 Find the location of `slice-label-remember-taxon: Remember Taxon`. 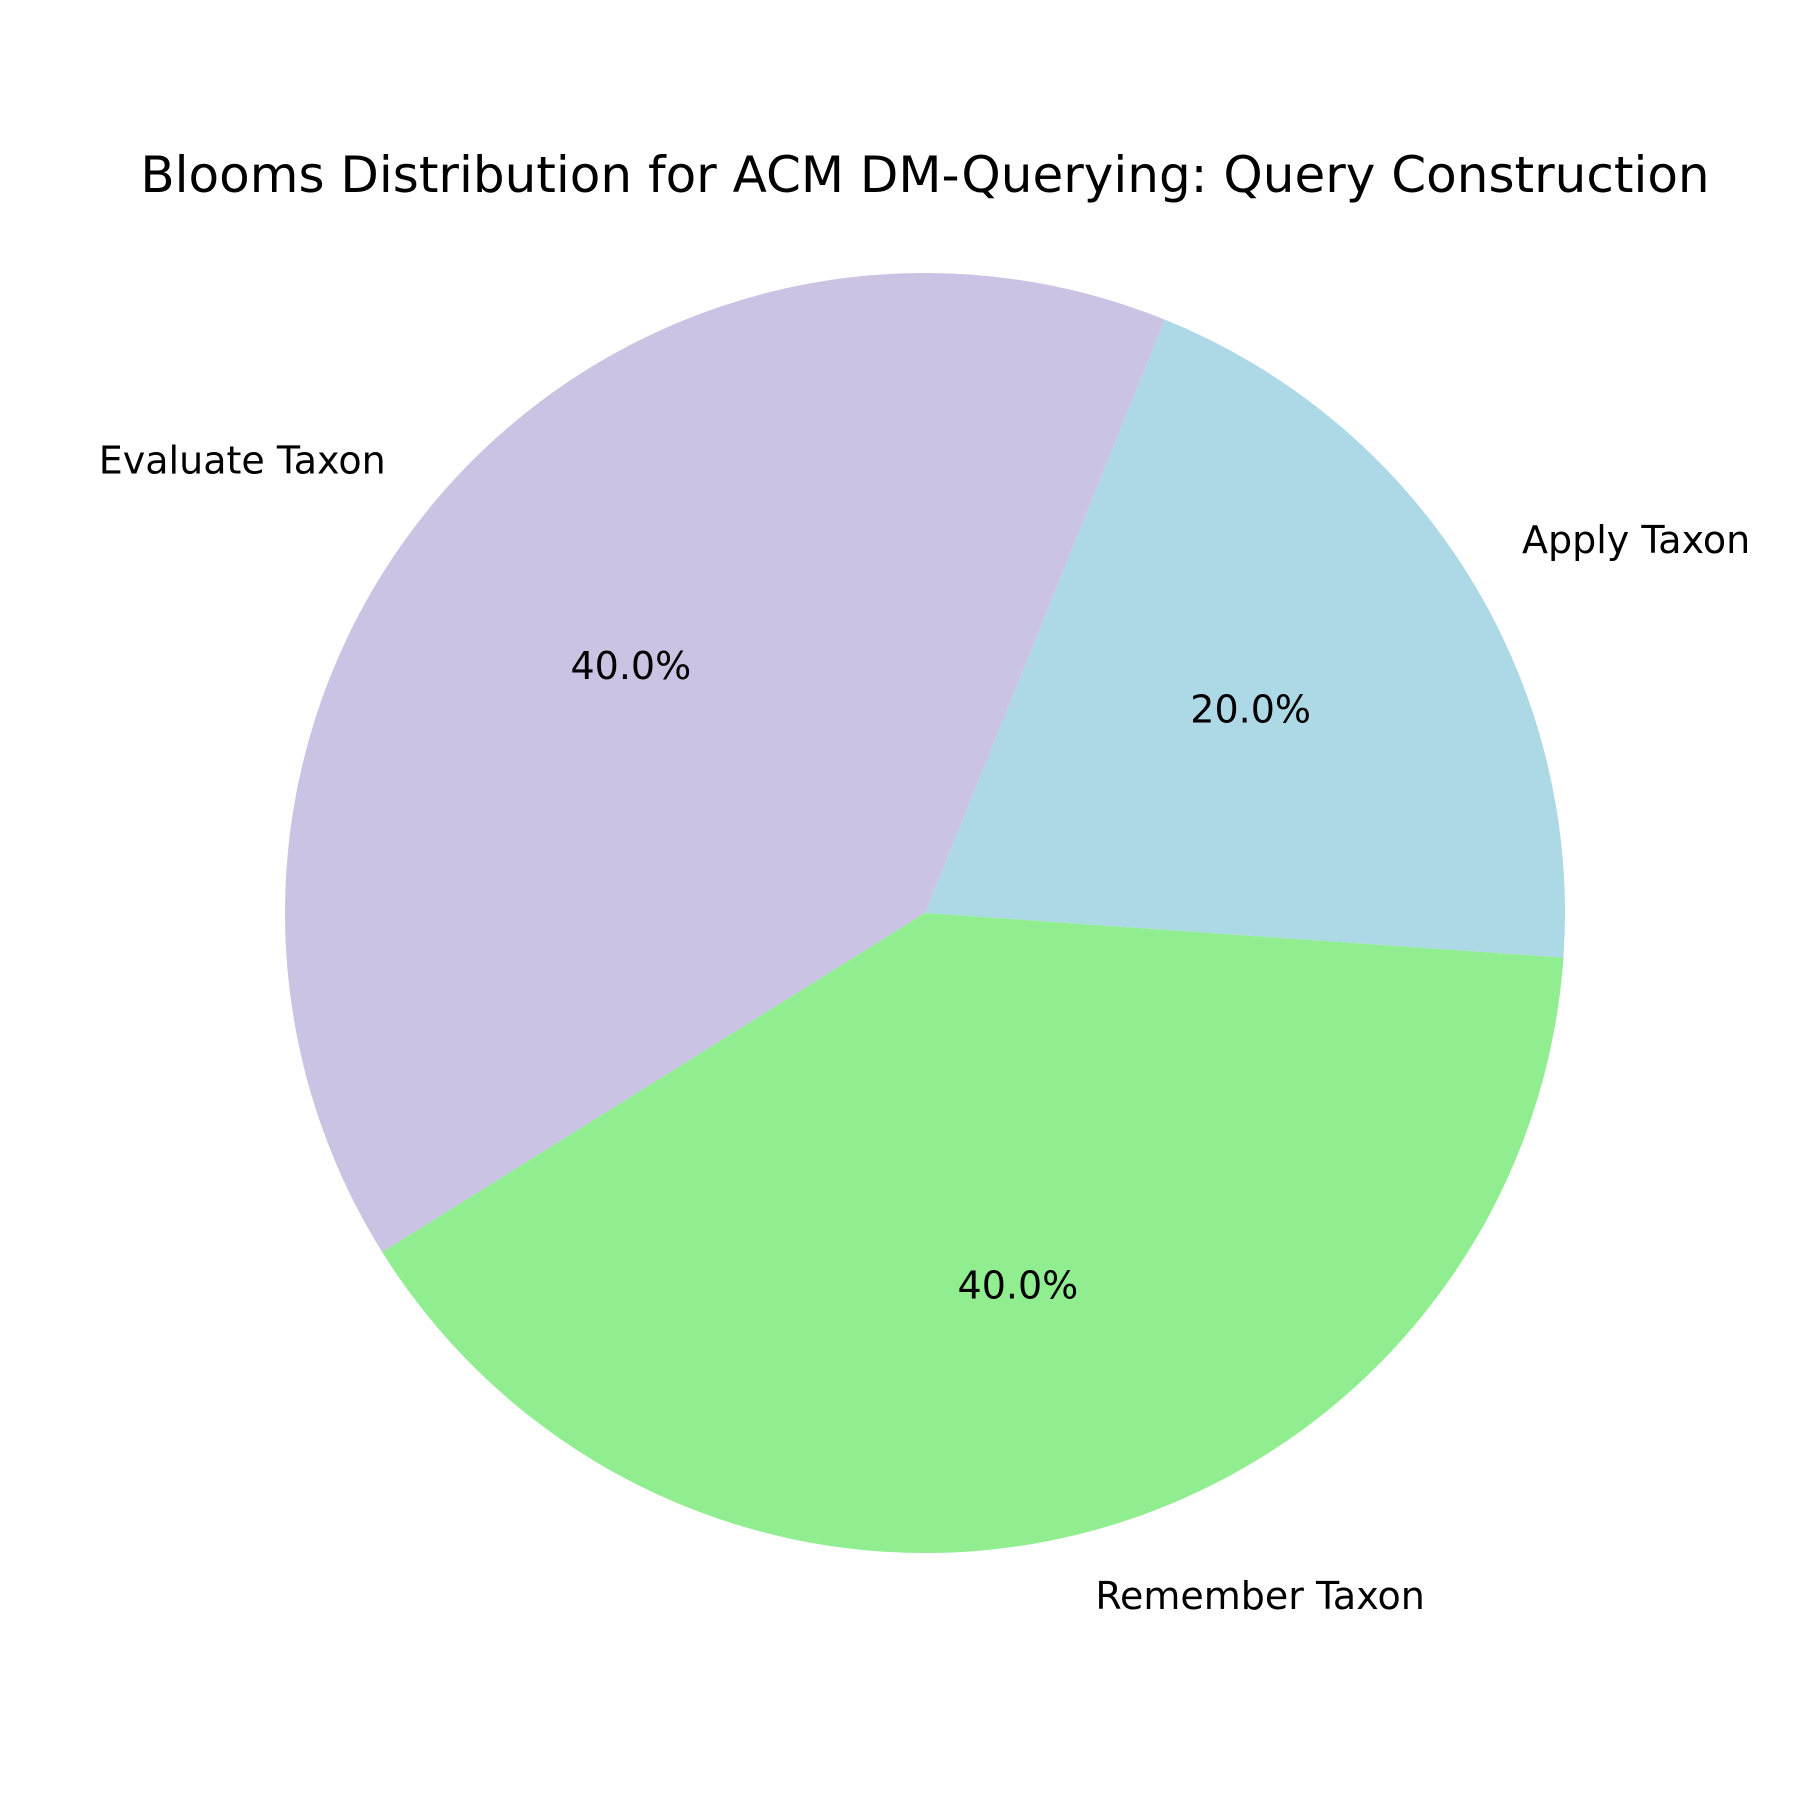

slice-label-remember-taxon: Remember Taxon is located at coordinates (1260, 1596).